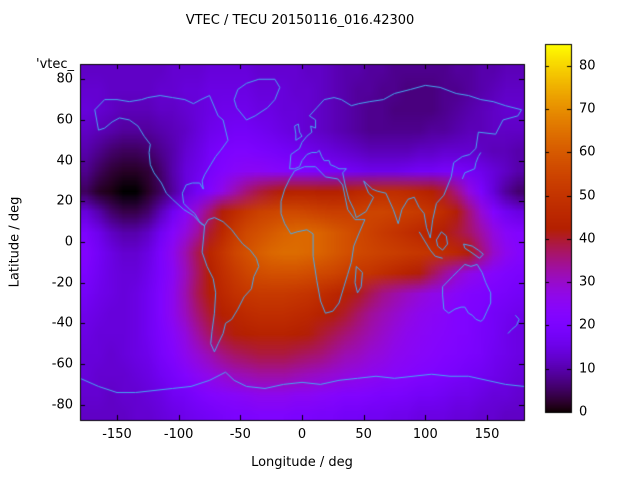 The width and height of the screenshot is (640, 480). I want to click on colorbar-tick-label: 70, so click(587, 109).